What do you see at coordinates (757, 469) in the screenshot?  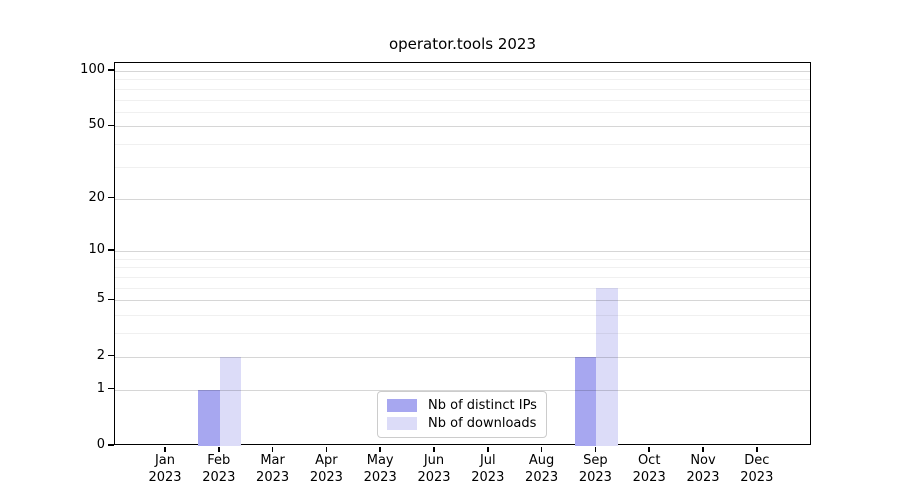 I see `x-axis-tick-label: Dec 2023` at bounding box center [757, 469].